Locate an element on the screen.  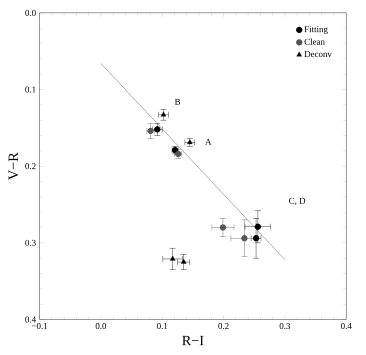
legend-label: Fitting is located at coordinates (316, 30).